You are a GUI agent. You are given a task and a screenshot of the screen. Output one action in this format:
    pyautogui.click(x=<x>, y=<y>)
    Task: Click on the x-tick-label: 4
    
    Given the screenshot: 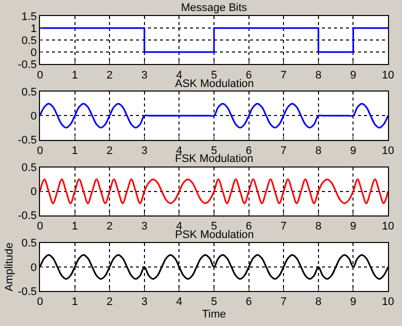 What is the action you would take?
    pyautogui.click(x=179, y=302)
    